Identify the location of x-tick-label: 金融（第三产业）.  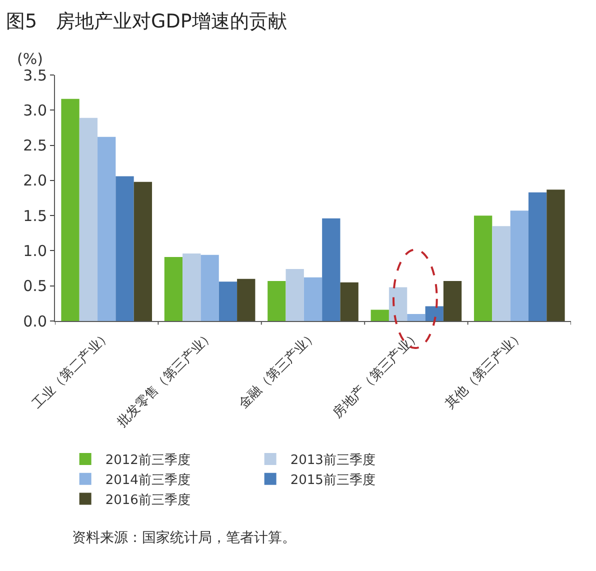
(278, 370).